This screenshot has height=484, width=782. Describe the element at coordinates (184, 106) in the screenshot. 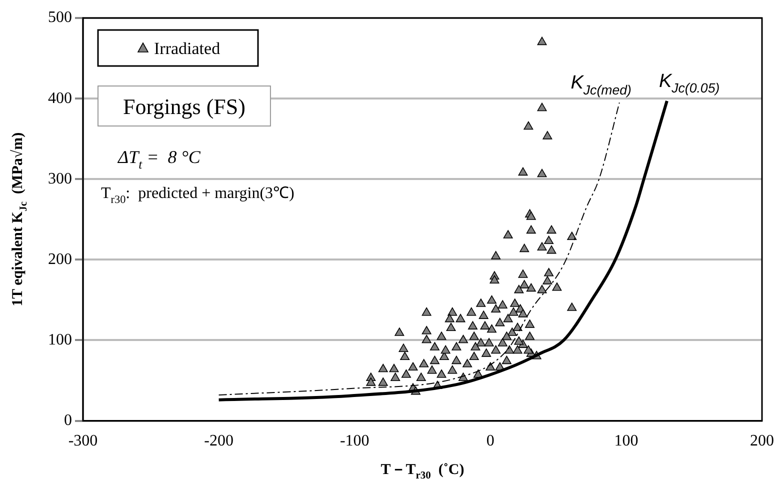

I see `annotation: Forgings (FS)` at that location.